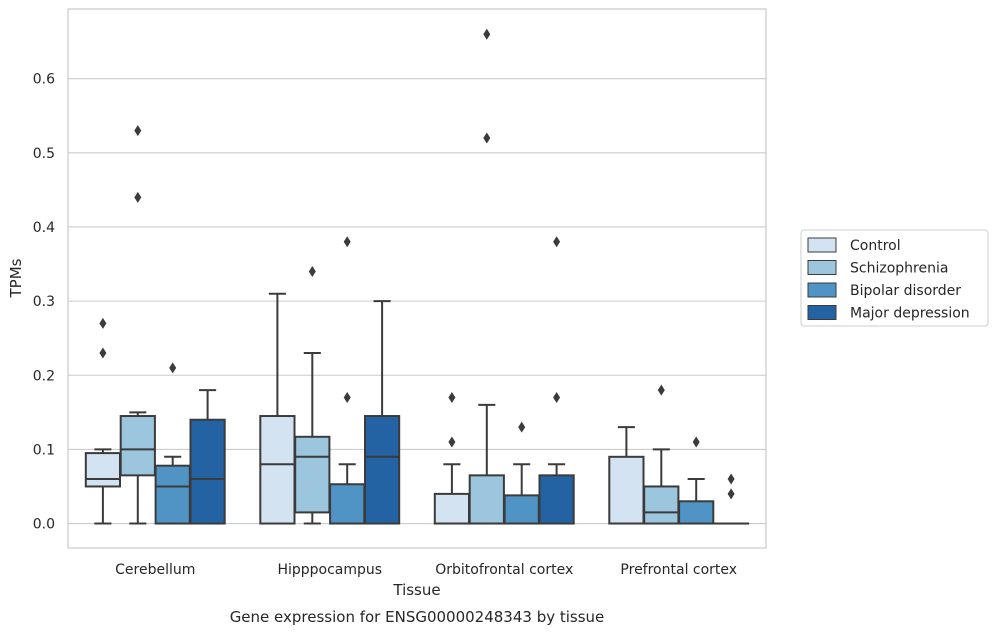 This screenshot has width=997, height=634. Describe the element at coordinates (44, 228) in the screenshot. I see `y-tick-label: 0.4` at that location.